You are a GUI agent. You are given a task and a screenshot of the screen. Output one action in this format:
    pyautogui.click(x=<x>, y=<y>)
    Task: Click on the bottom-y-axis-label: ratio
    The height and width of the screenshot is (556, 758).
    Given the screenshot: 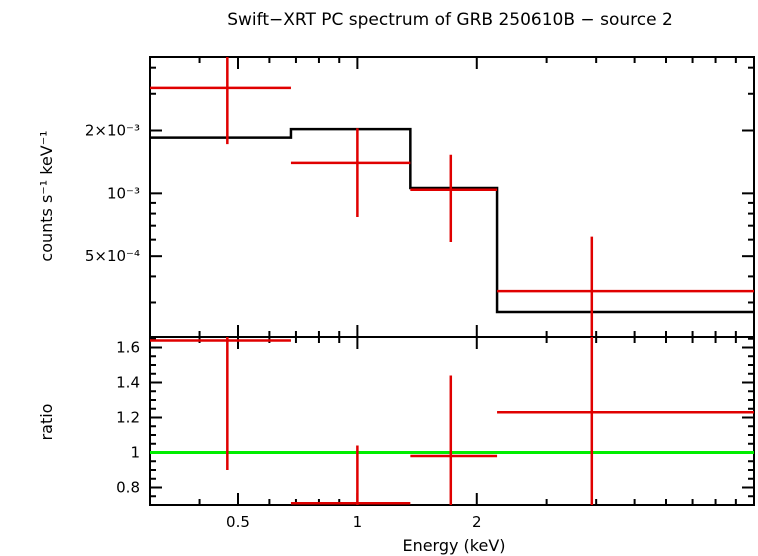 What is the action you would take?
    pyautogui.click(x=46, y=422)
    